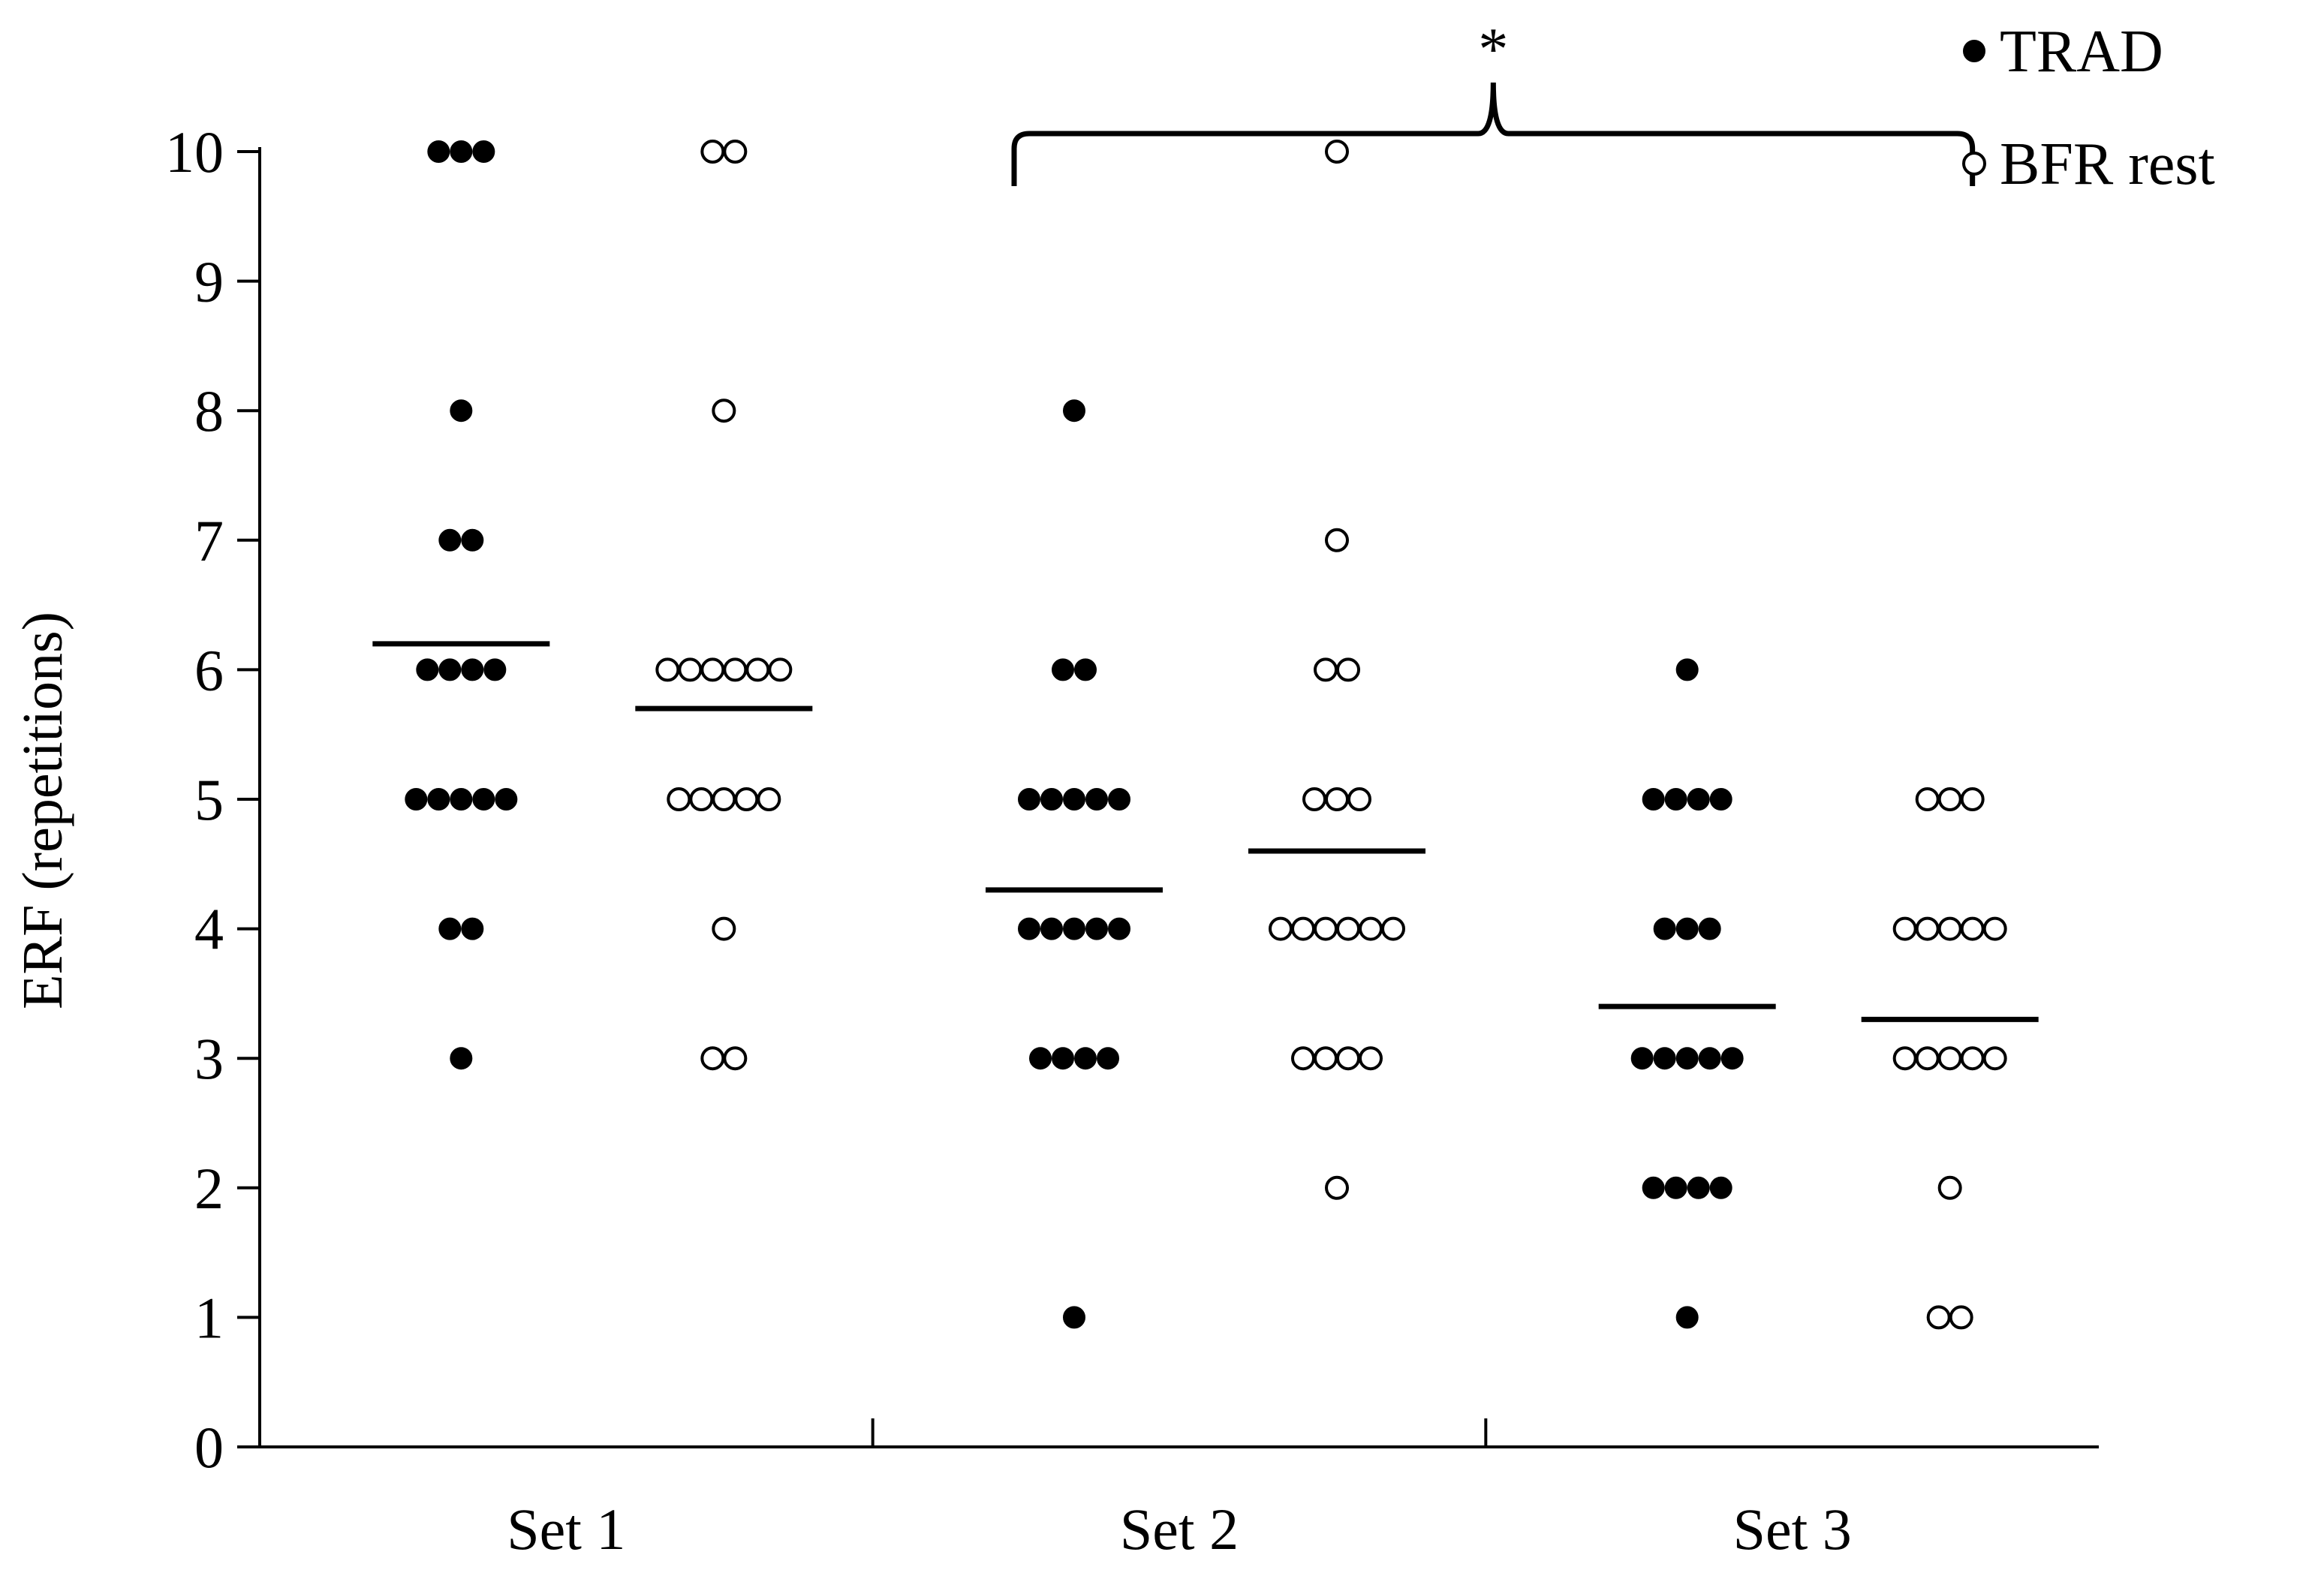  I want to click on y-tick-label: 1, so click(209, 1317).